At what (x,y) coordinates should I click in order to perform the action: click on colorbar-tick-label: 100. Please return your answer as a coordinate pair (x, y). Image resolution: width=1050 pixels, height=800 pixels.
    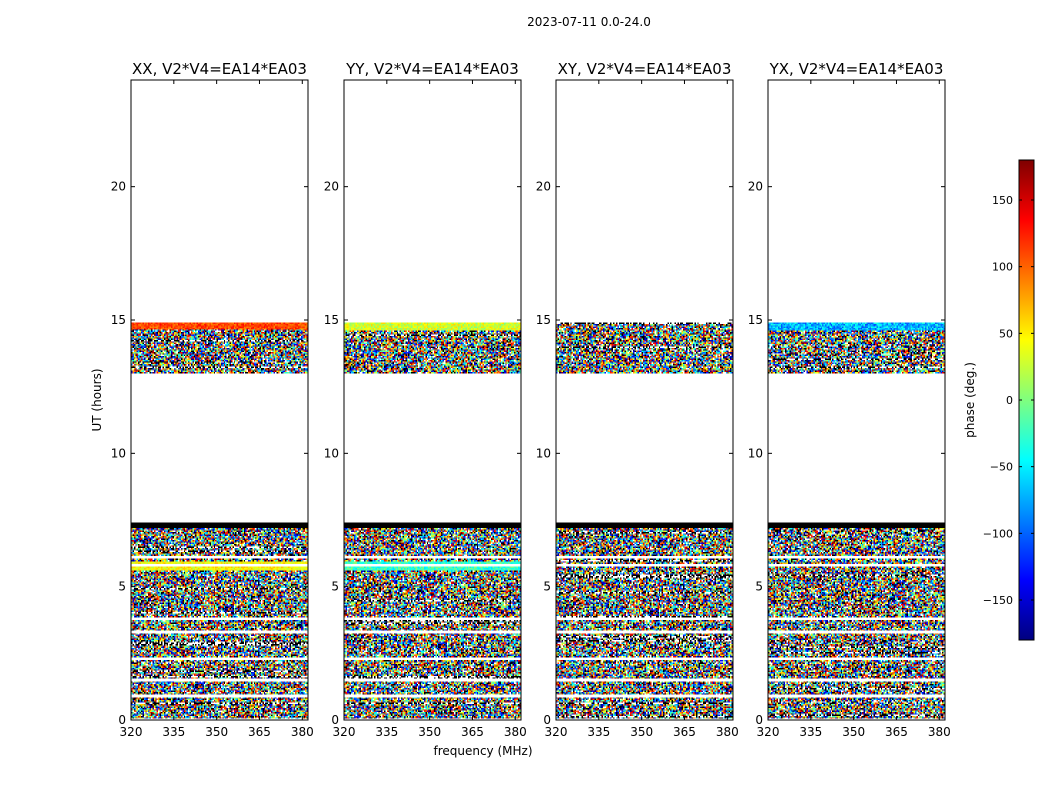
    Looking at the image, I should click on (1002, 267).